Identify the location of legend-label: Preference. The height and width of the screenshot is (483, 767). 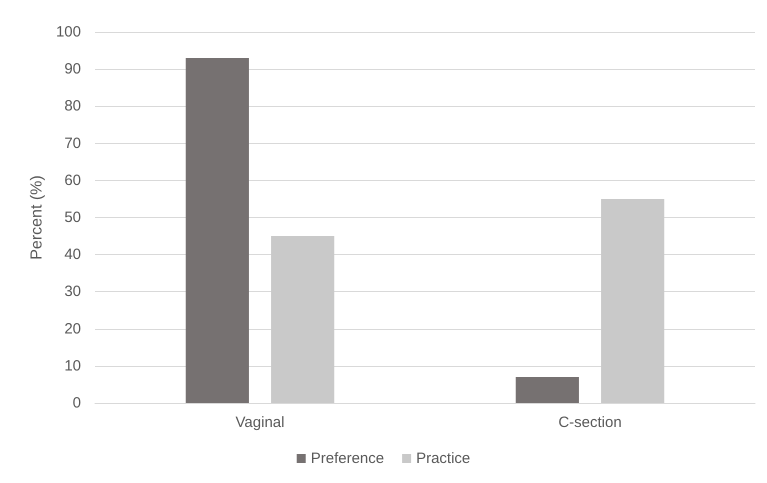
(347, 458).